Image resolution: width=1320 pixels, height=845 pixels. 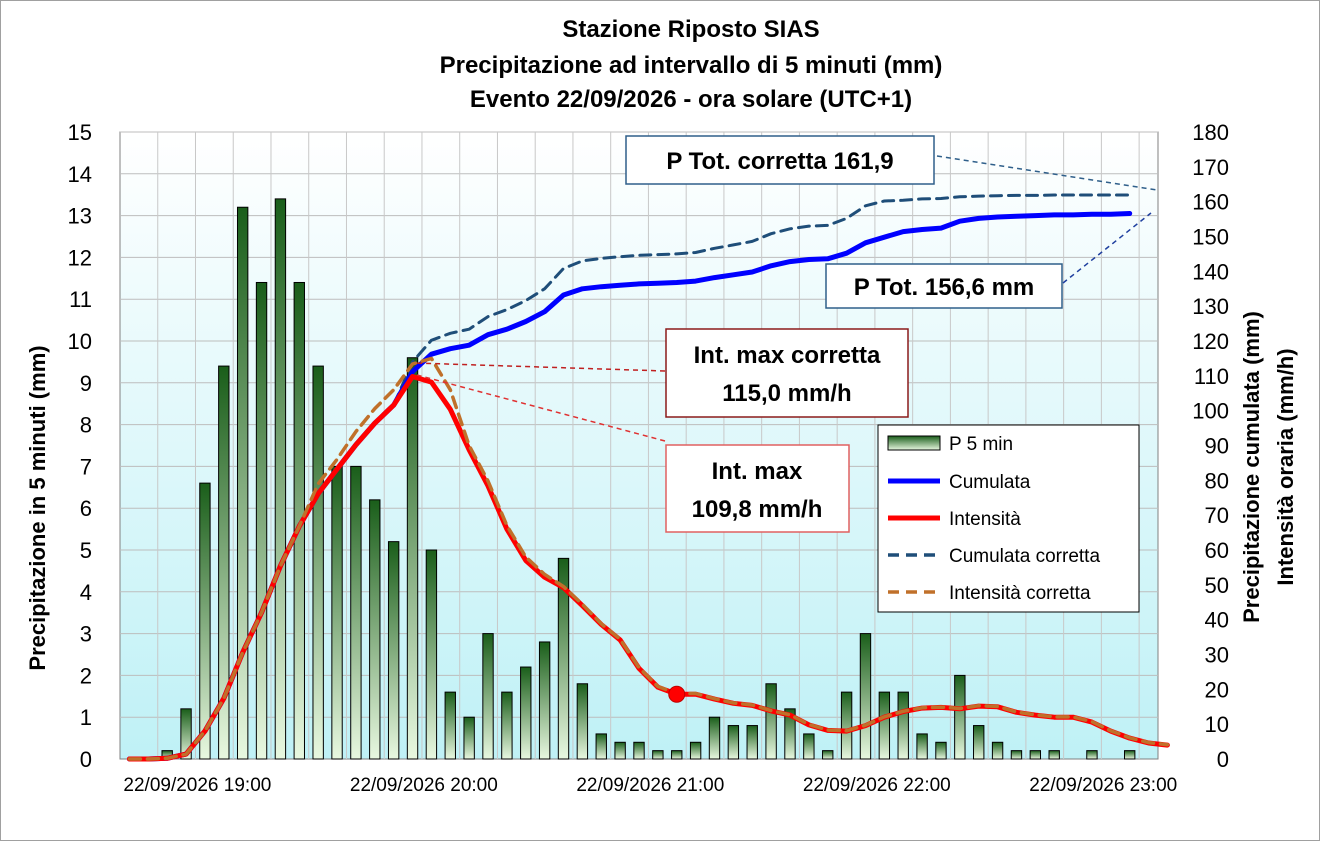 What do you see at coordinates (1210, 167) in the screenshot?
I see `y-right-tick-label: 170` at bounding box center [1210, 167].